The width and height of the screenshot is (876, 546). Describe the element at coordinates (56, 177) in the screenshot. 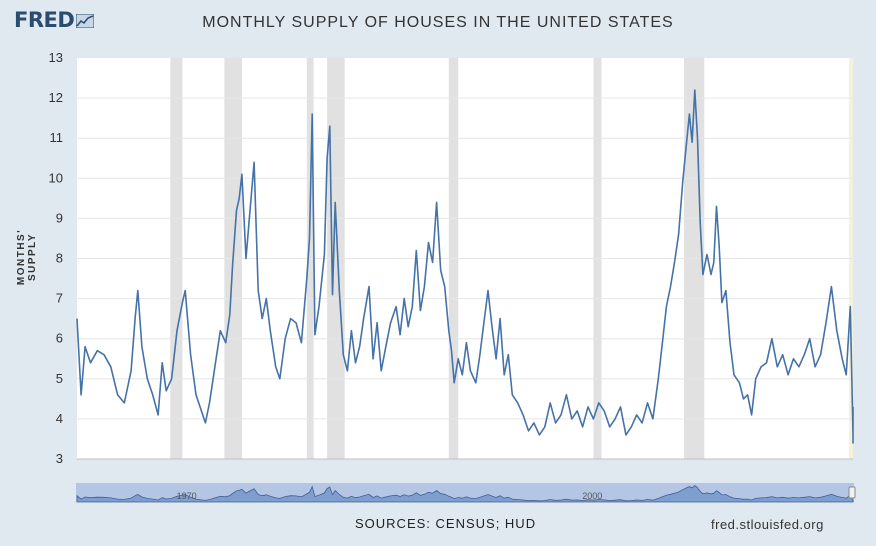

I see `y-tick-label: 10` at that location.